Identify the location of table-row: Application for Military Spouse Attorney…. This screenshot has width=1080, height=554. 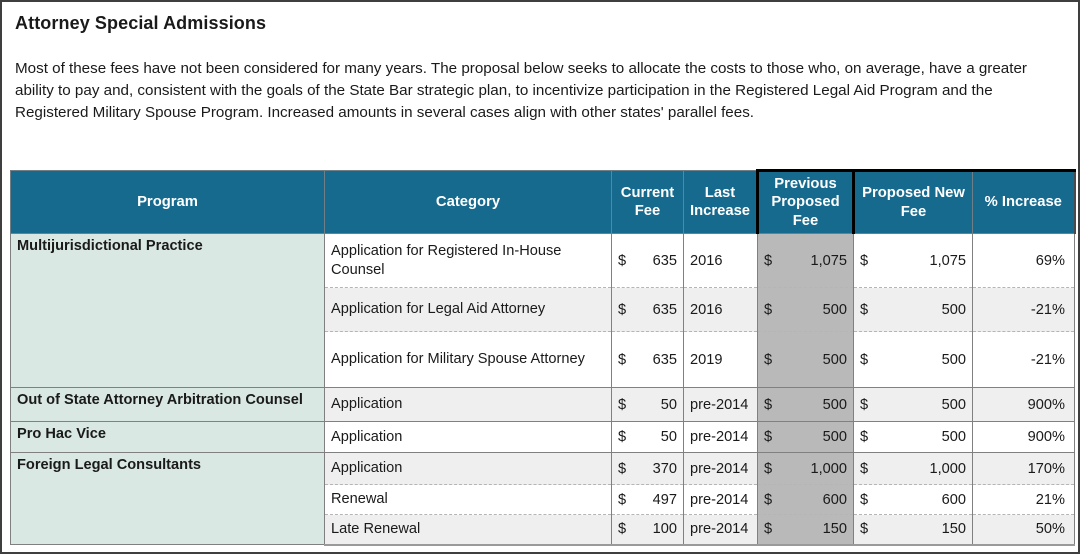
(543, 359).